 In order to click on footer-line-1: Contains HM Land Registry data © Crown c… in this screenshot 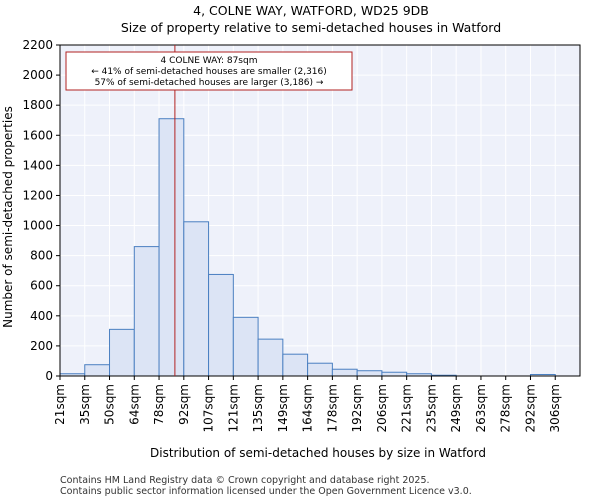, I will do `click(245, 480)`.